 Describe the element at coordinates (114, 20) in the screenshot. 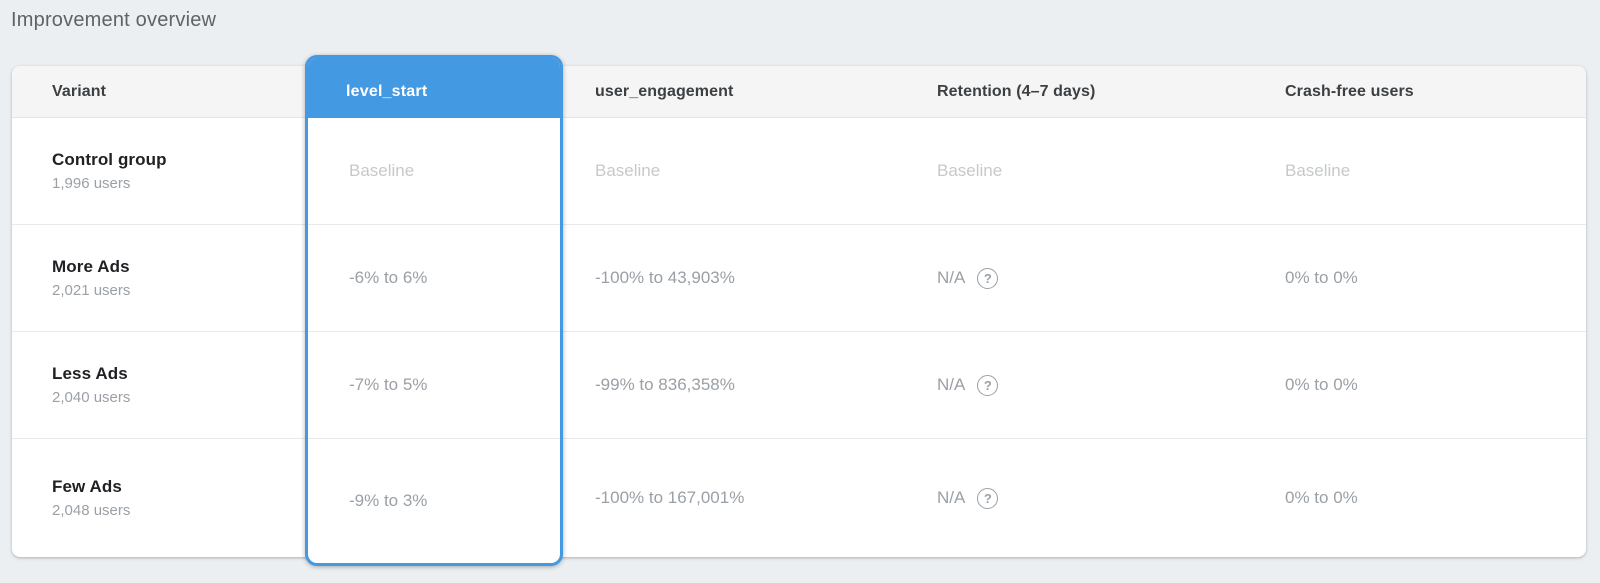

I see `page-title: Improvement overview` at that location.